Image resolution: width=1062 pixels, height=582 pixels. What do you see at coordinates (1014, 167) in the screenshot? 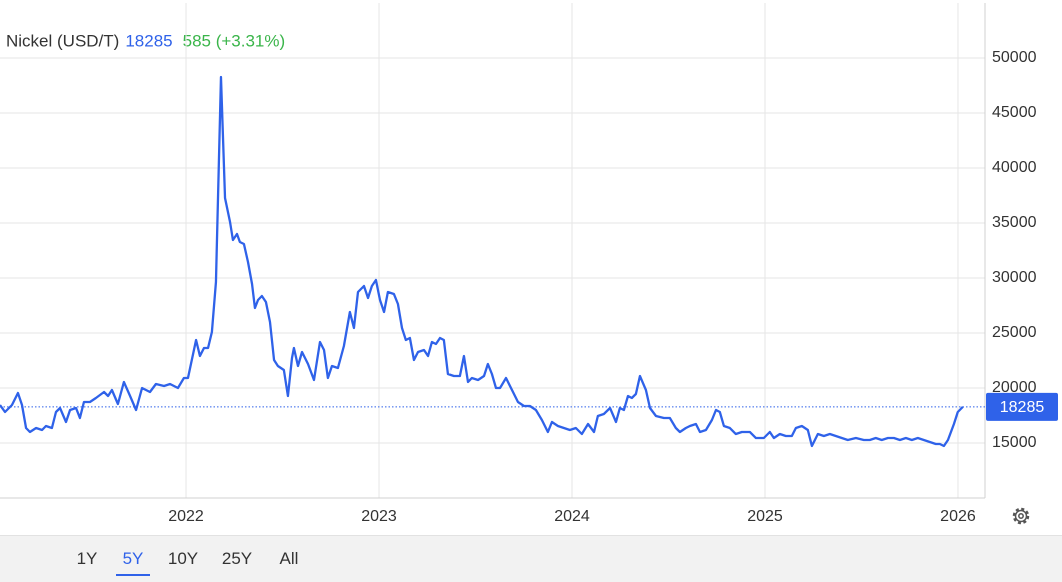
I see `y-tick-label: 40000` at bounding box center [1014, 167].